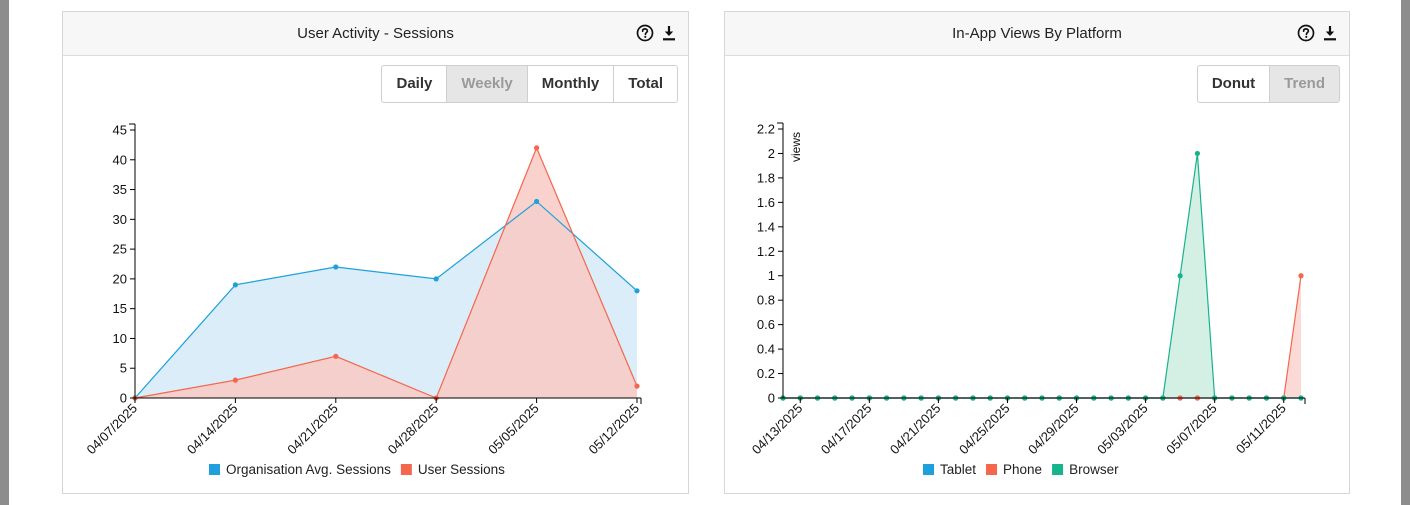 This screenshot has height=505, width=1410. I want to click on x-tick-label: 04/13/2025, so click(777, 429).